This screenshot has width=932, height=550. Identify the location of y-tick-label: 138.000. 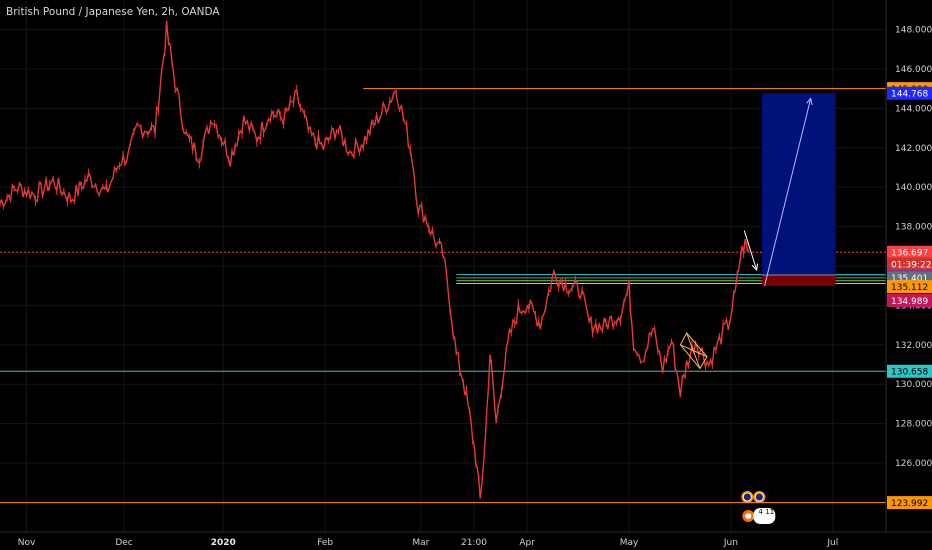
(913, 228).